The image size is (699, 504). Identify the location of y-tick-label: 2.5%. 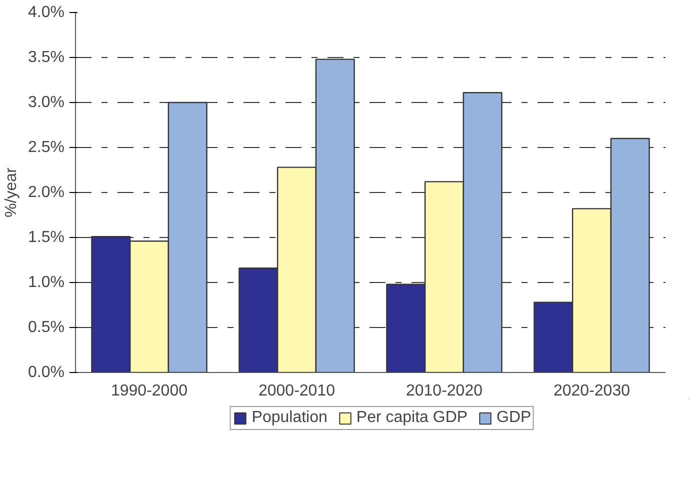
(46, 147).